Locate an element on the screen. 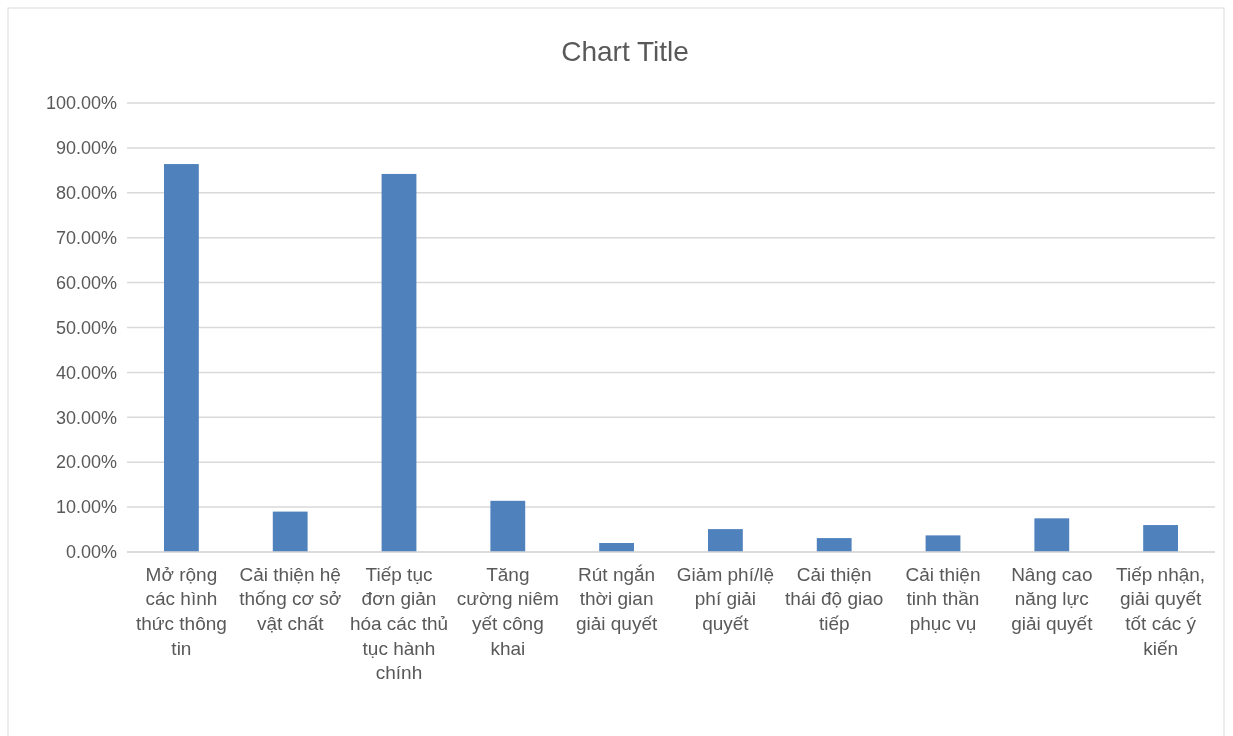  y-tick-label: 70.00% is located at coordinates (86, 237).